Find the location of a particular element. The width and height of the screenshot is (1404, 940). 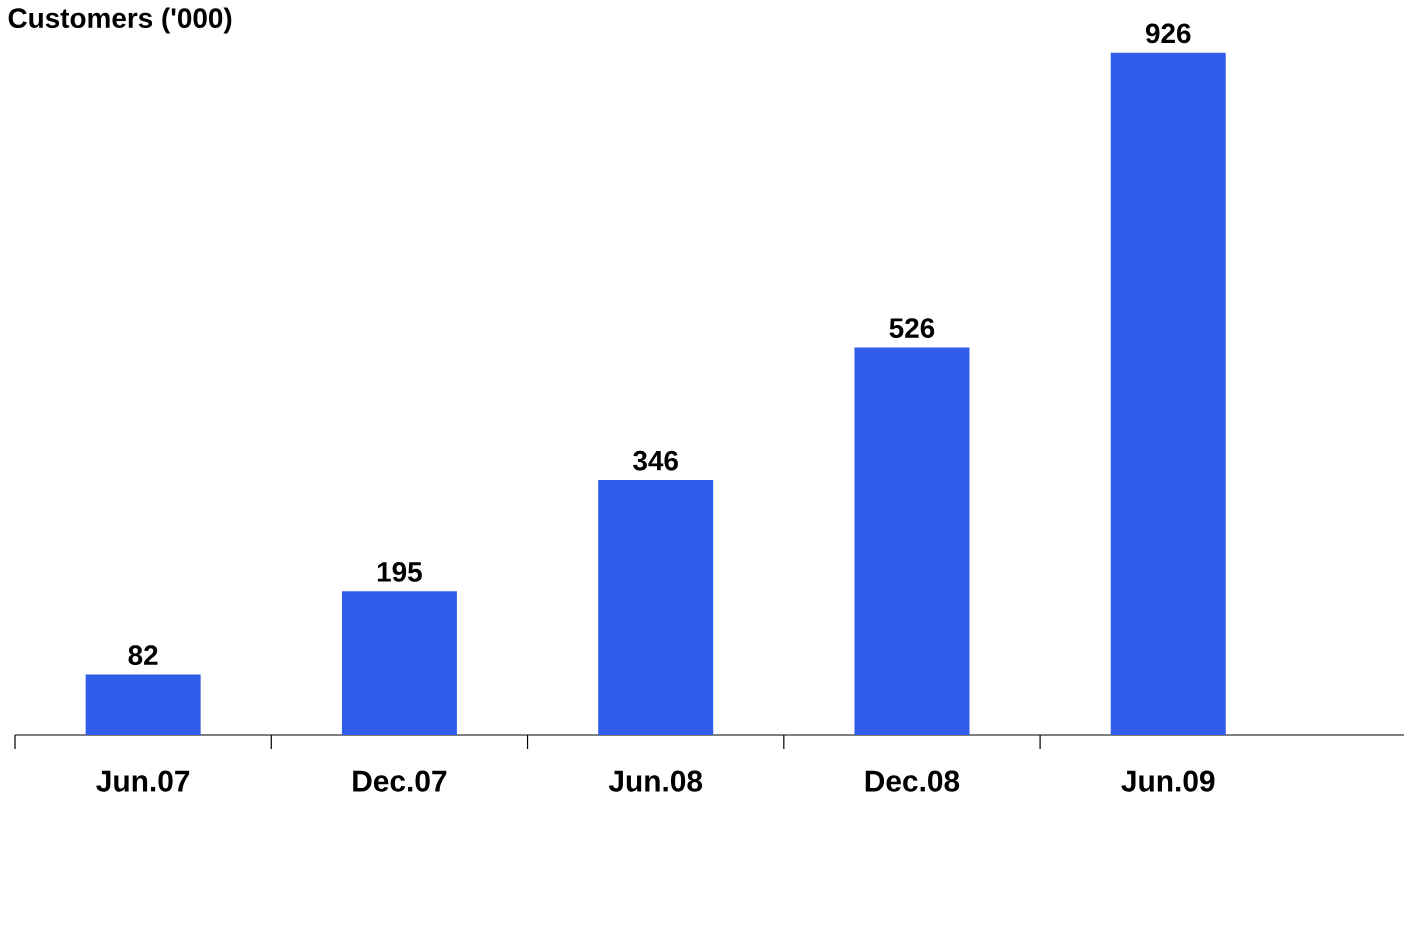

x-tick-label: Dec.07 is located at coordinates (400, 781).